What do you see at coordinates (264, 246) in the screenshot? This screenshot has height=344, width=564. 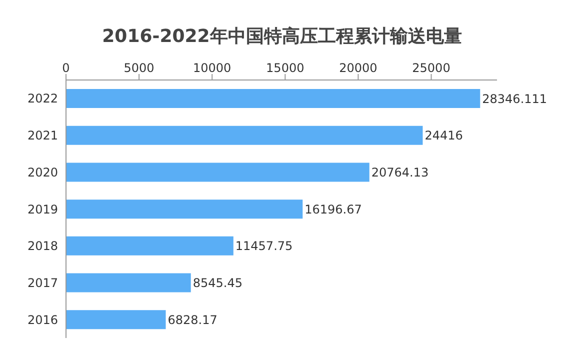 I see `data-label: 11457.75` at bounding box center [264, 246].